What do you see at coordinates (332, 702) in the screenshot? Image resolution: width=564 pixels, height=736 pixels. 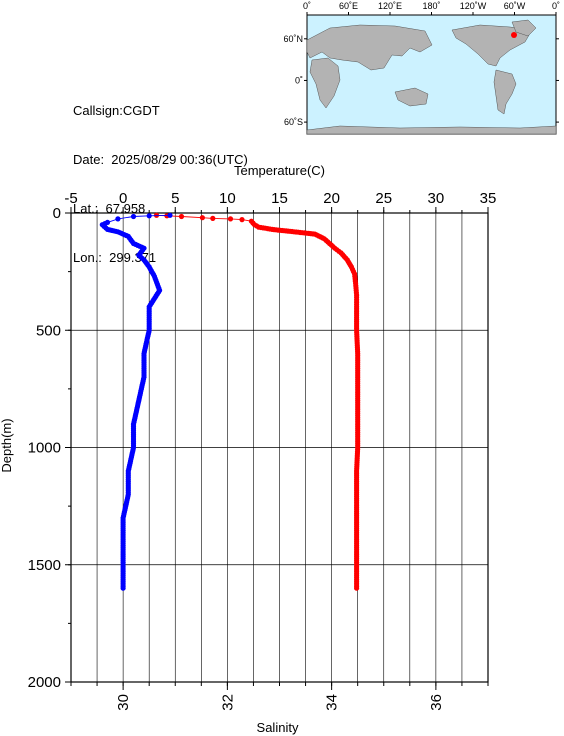 I see `salinity-tick-label: 34` at bounding box center [332, 702].